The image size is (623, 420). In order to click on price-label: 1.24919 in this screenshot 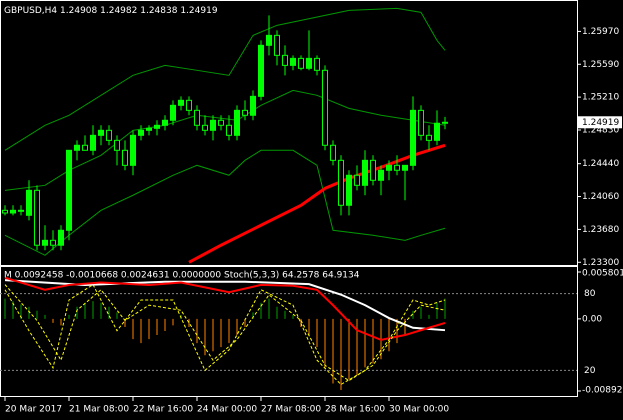, I will do `click(600, 123)`.